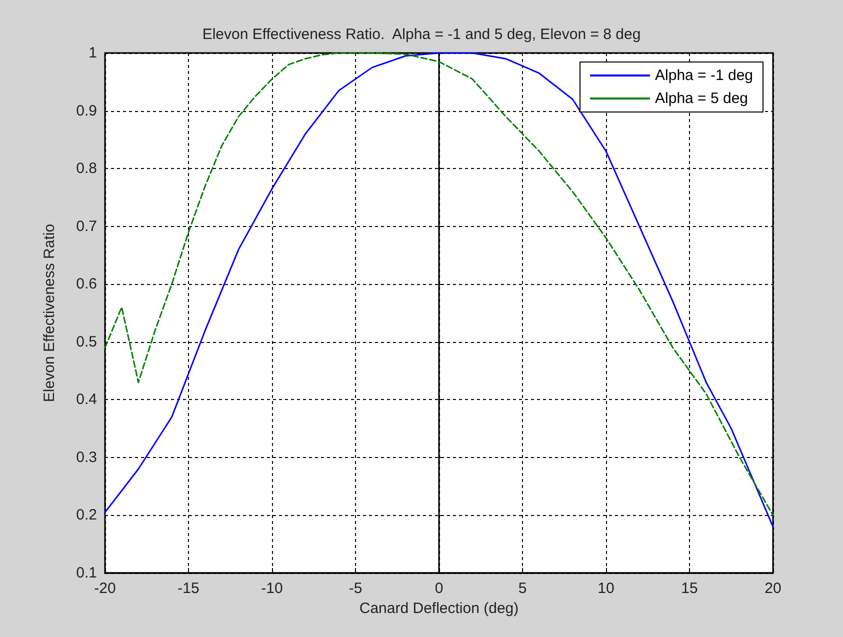 The image size is (843, 637). What do you see at coordinates (92, 53) in the screenshot?
I see `y-tick-label: 1` at bounding box center [92, 53].